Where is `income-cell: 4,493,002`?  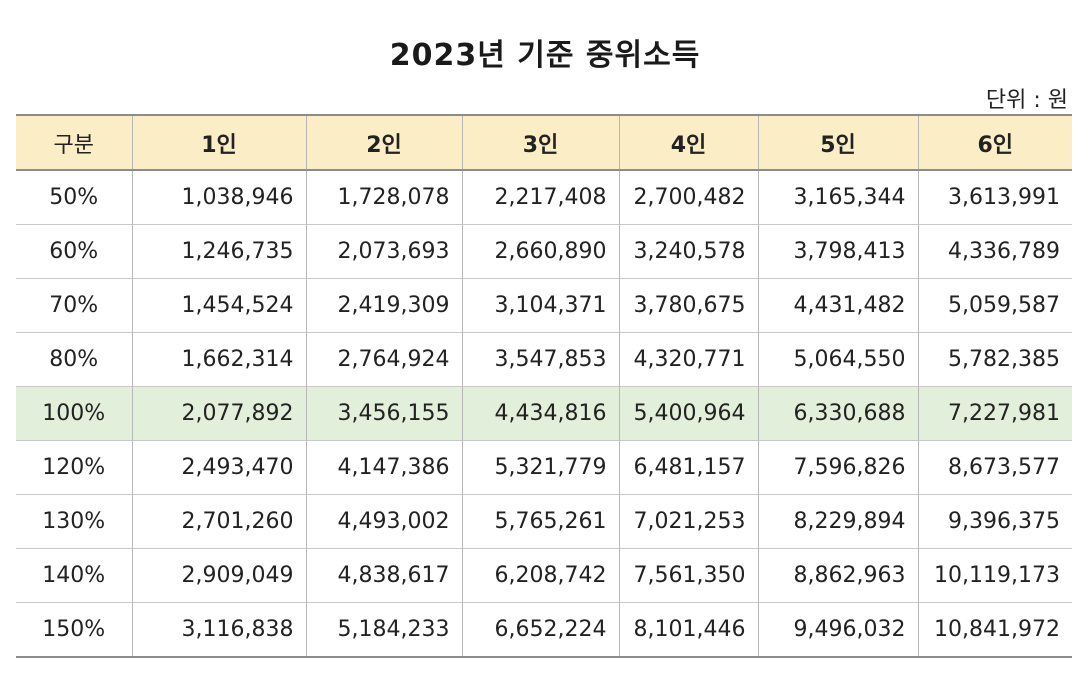
income-cell: 4,493,002 is located at coordinates (384, 521).